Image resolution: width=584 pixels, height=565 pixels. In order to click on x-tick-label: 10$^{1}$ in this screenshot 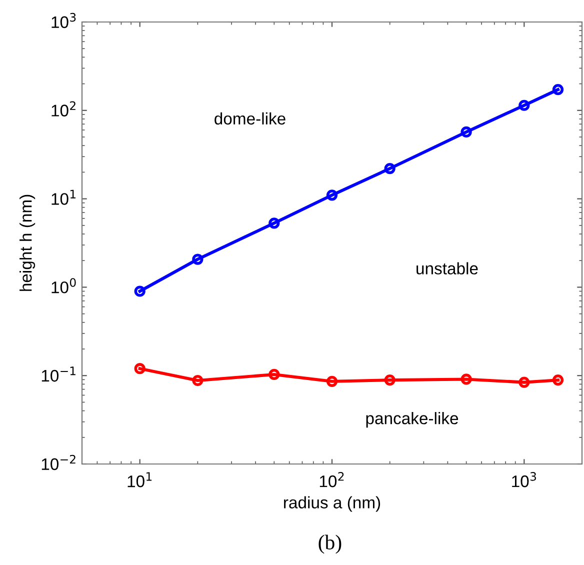, I will do `click(140, 480)`.